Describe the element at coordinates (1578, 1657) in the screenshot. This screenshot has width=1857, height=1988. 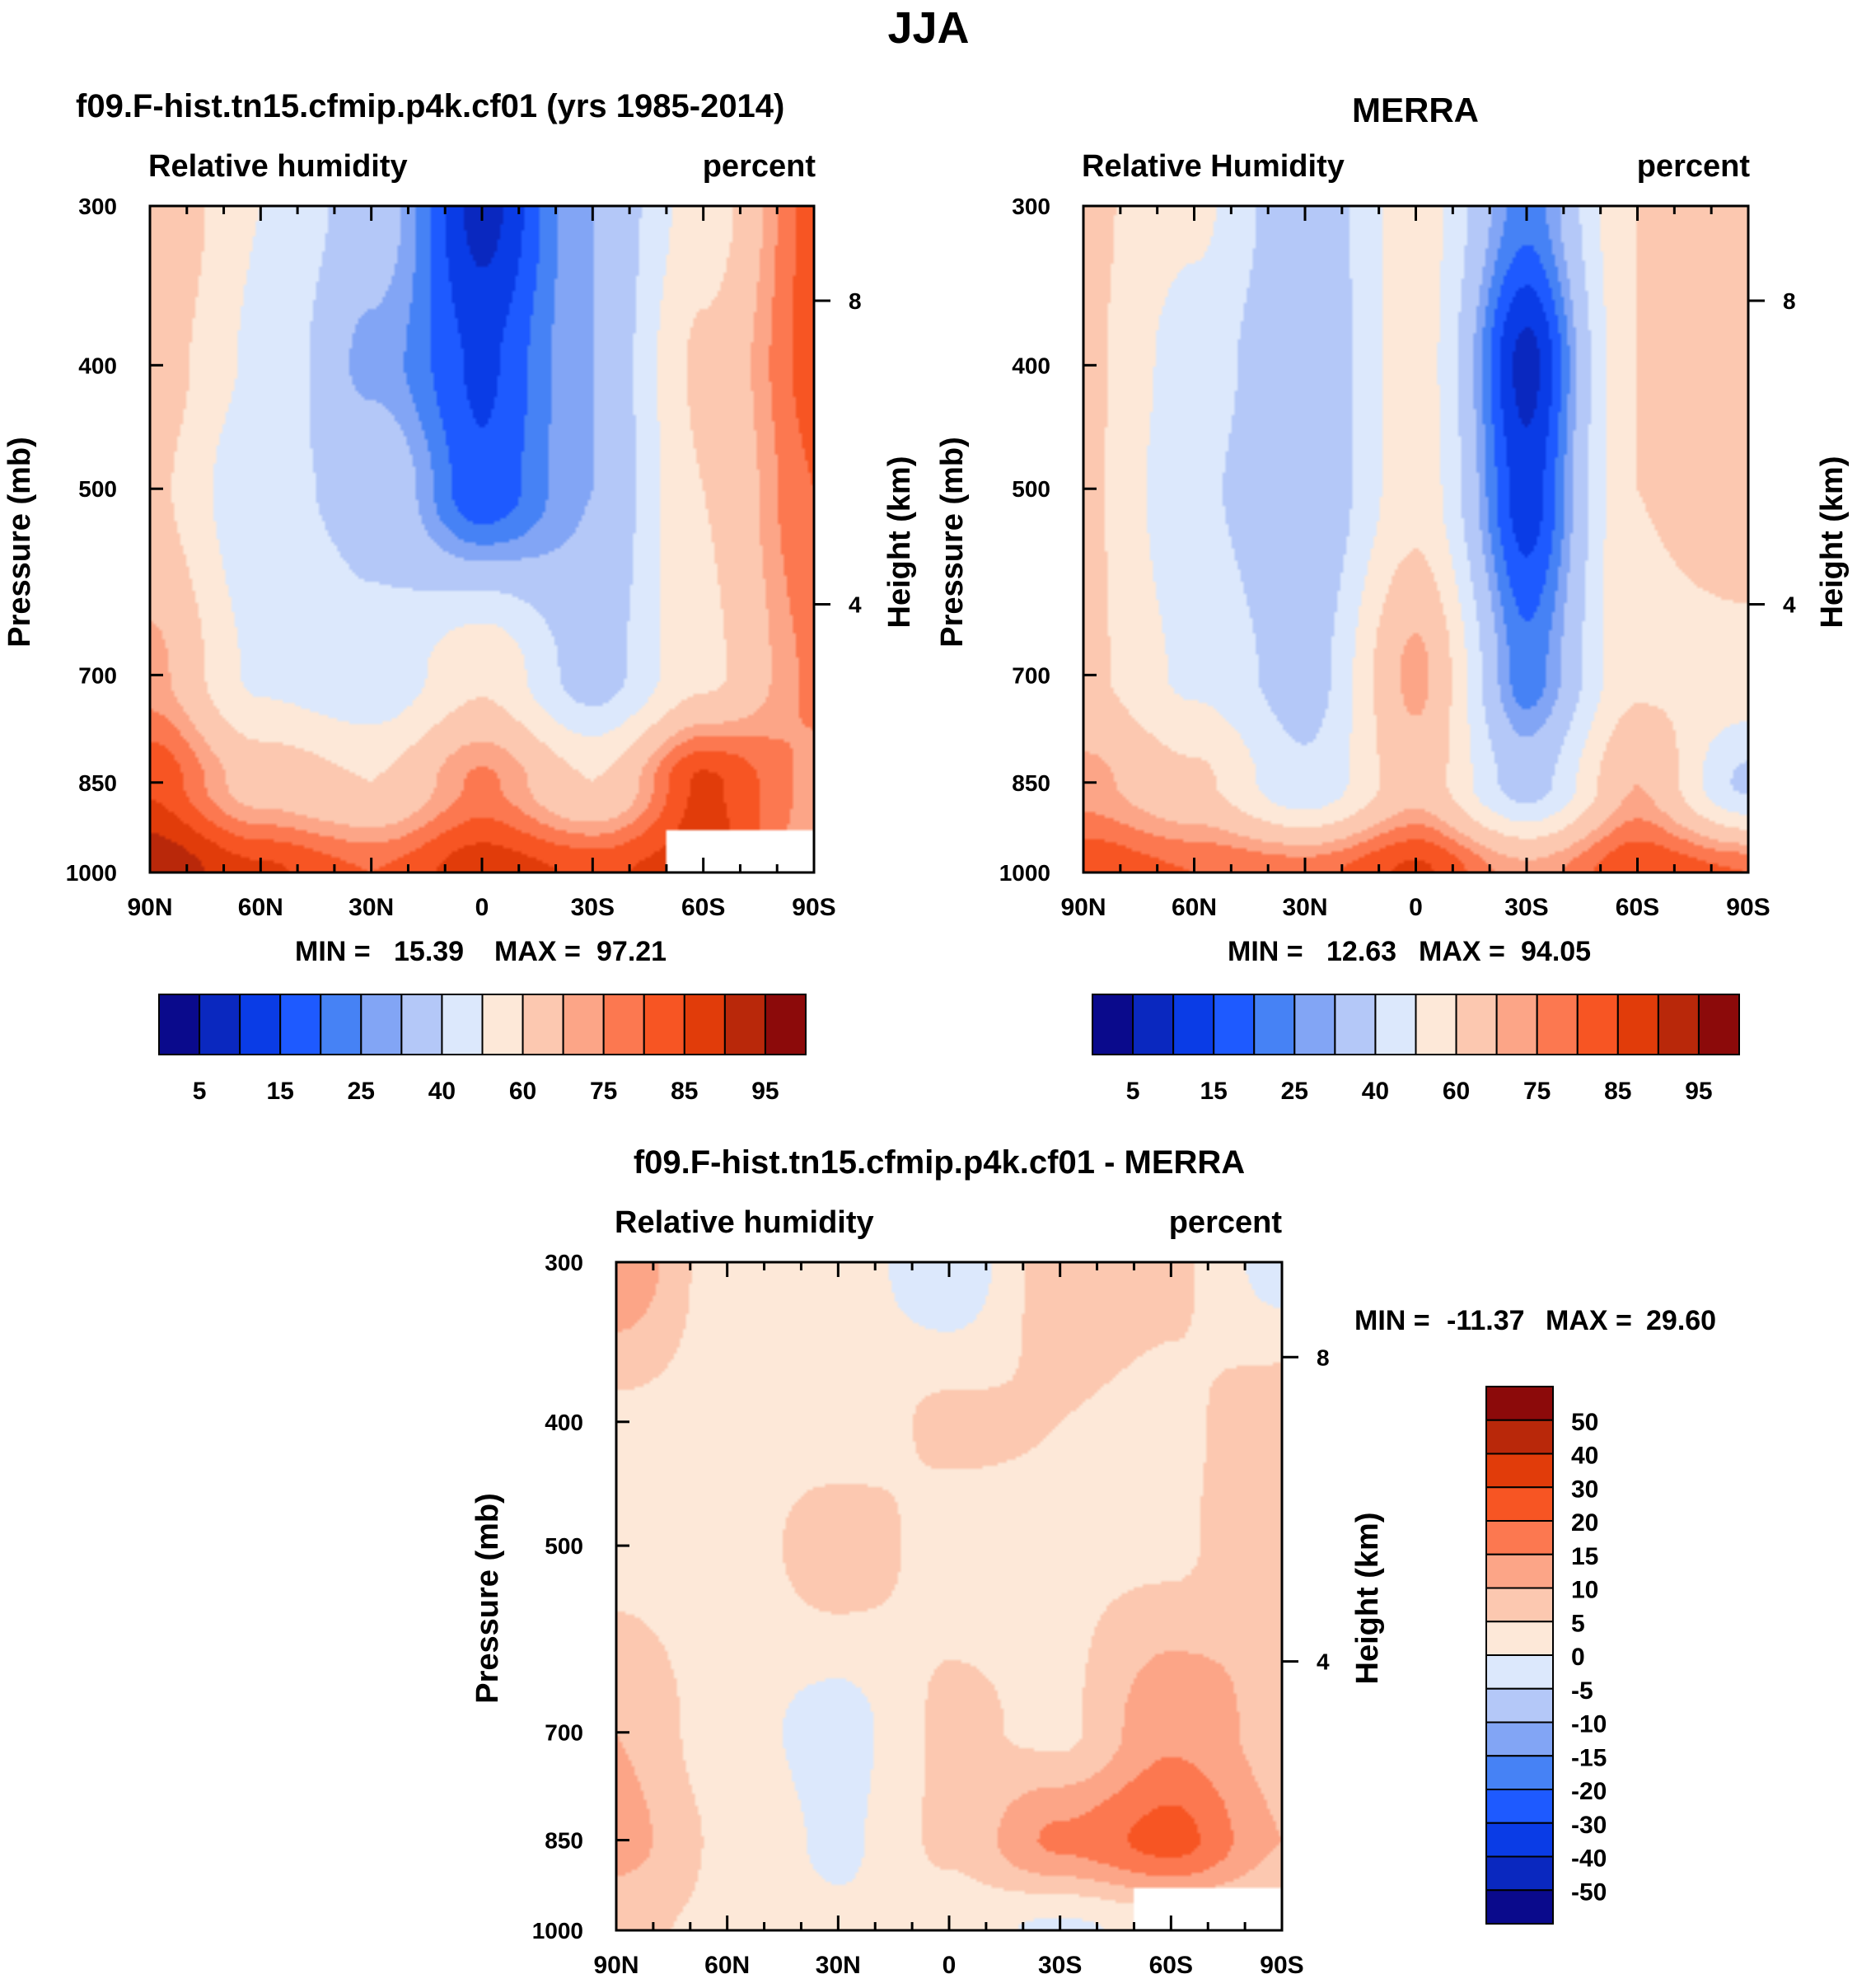
I see `colorbar-label: 0` at that location.